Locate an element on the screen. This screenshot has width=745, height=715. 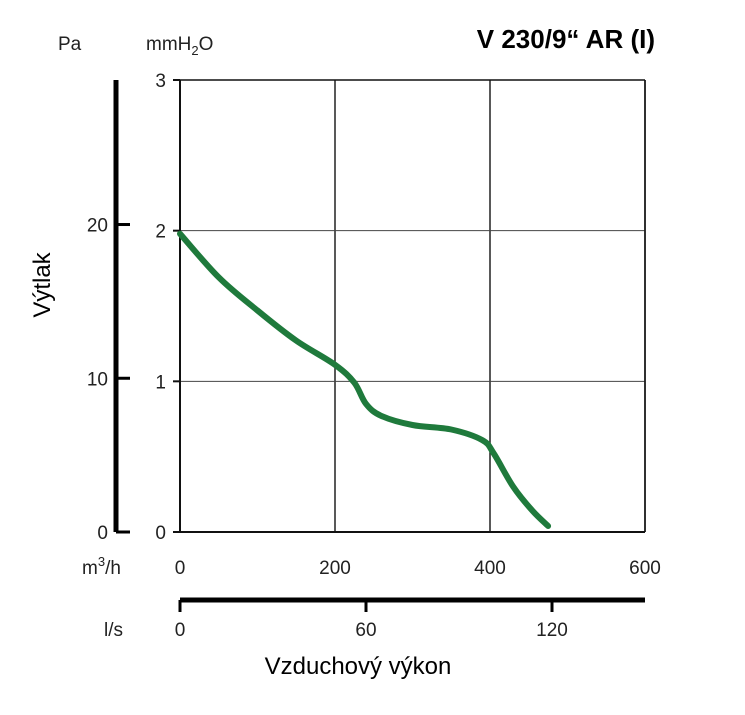
x-axis-title: Vzduchový výkon is located at coordinates (358, 666).